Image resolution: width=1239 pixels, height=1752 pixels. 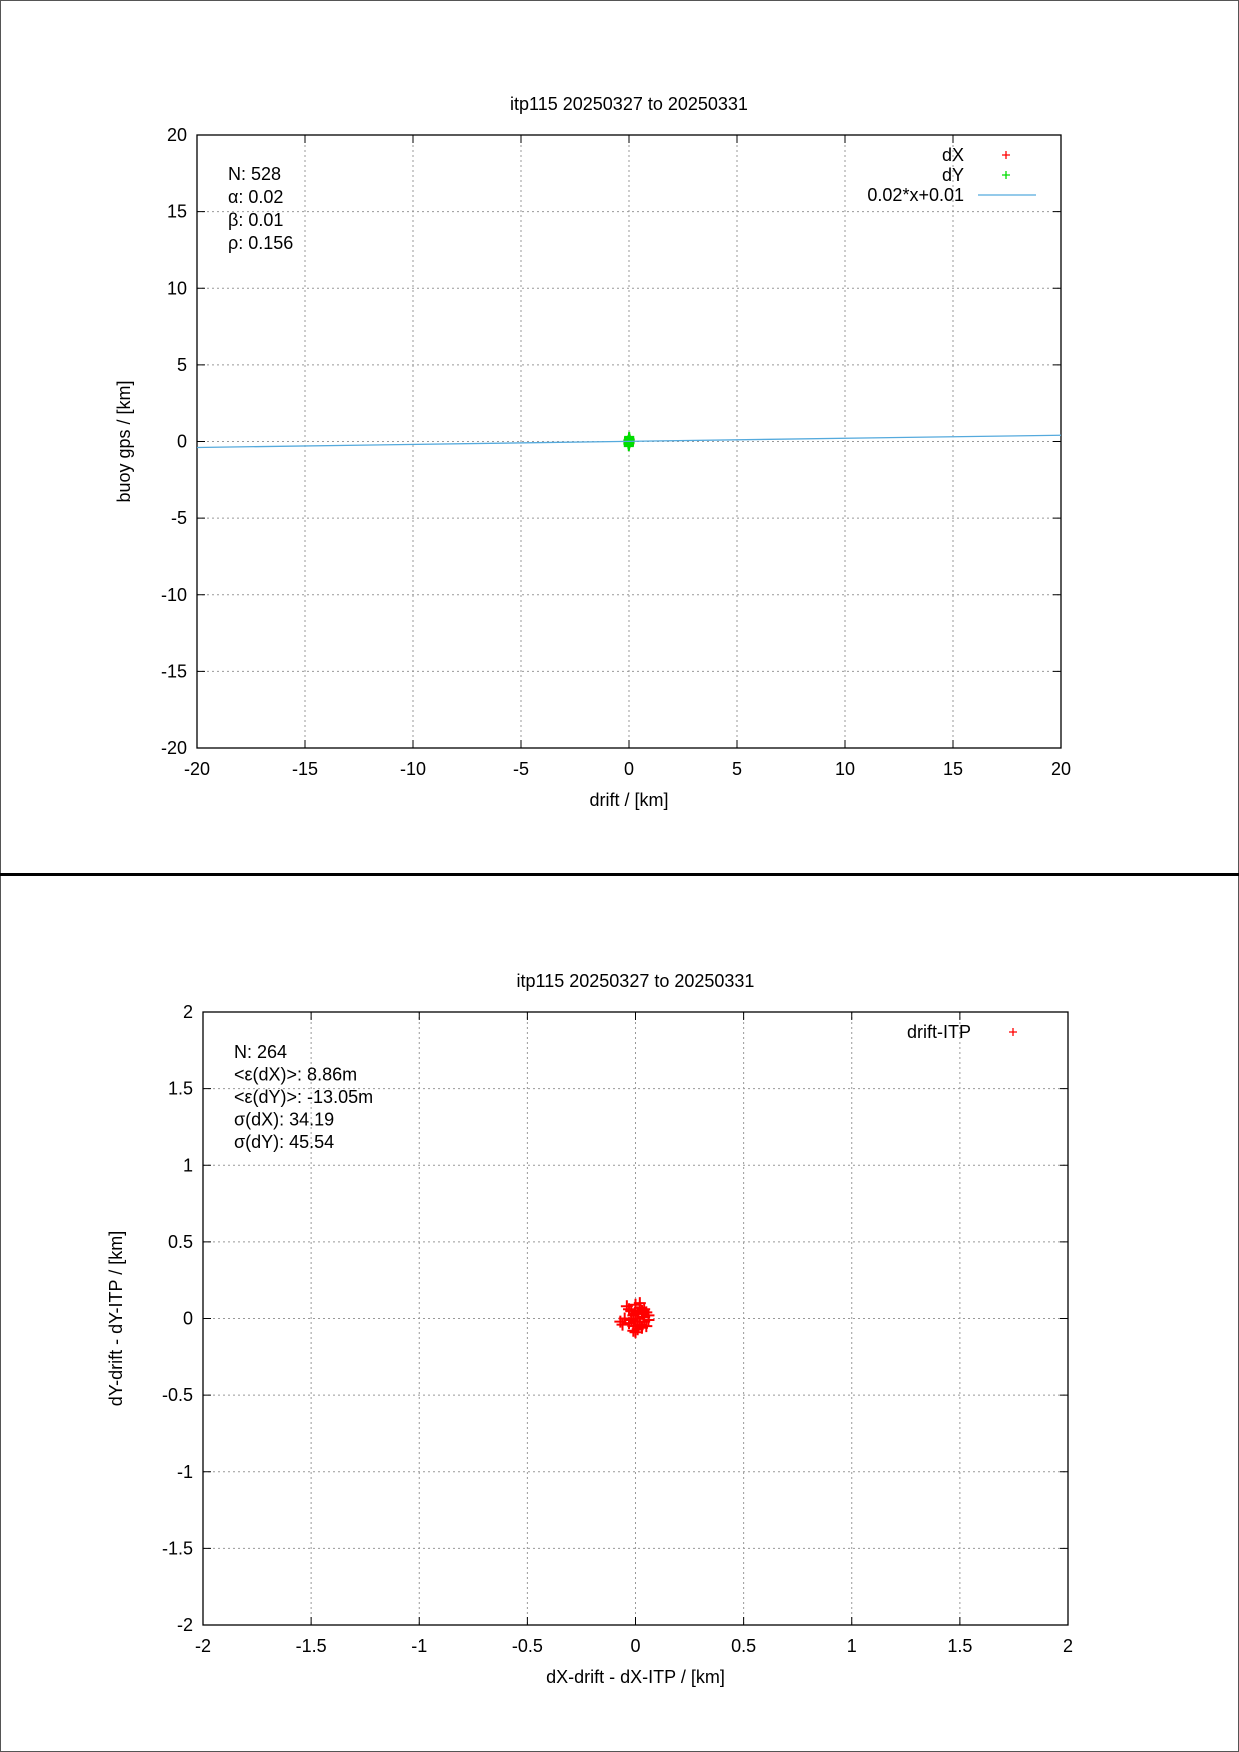 I want to click on x-tick-label: 1, so click(x=852, y=1646).